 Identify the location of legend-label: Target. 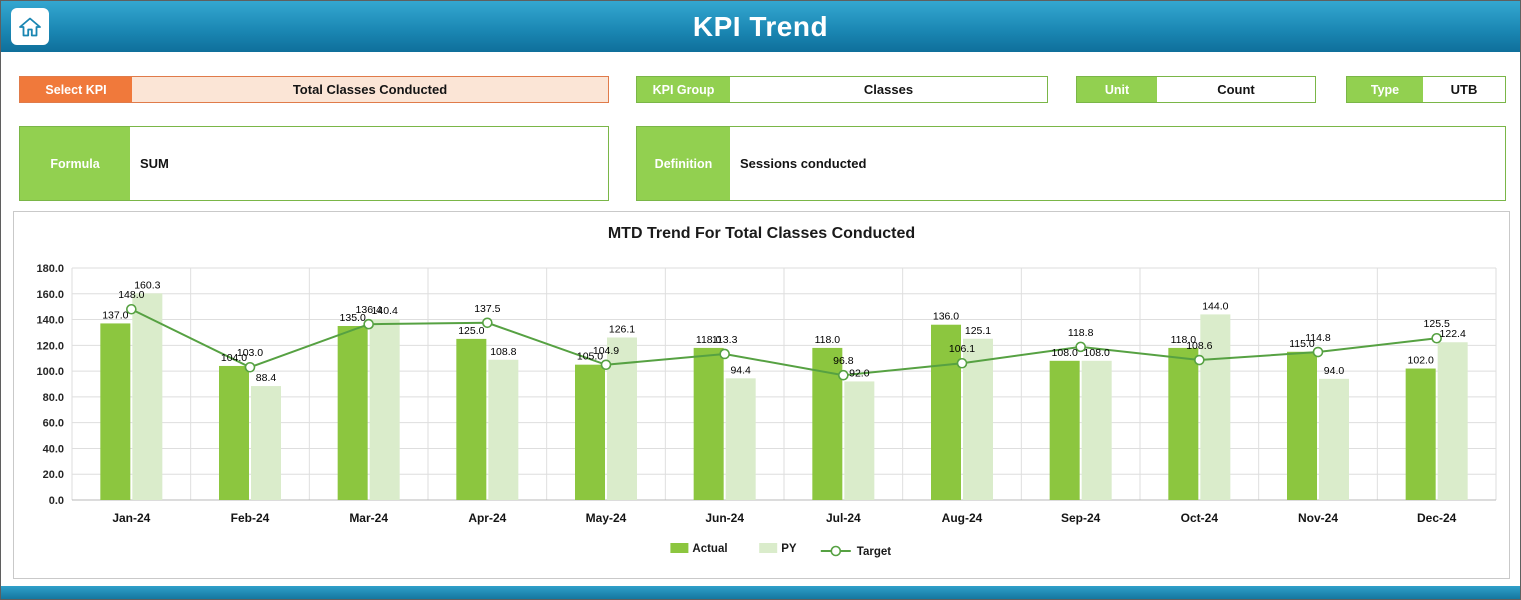
(874, 552).